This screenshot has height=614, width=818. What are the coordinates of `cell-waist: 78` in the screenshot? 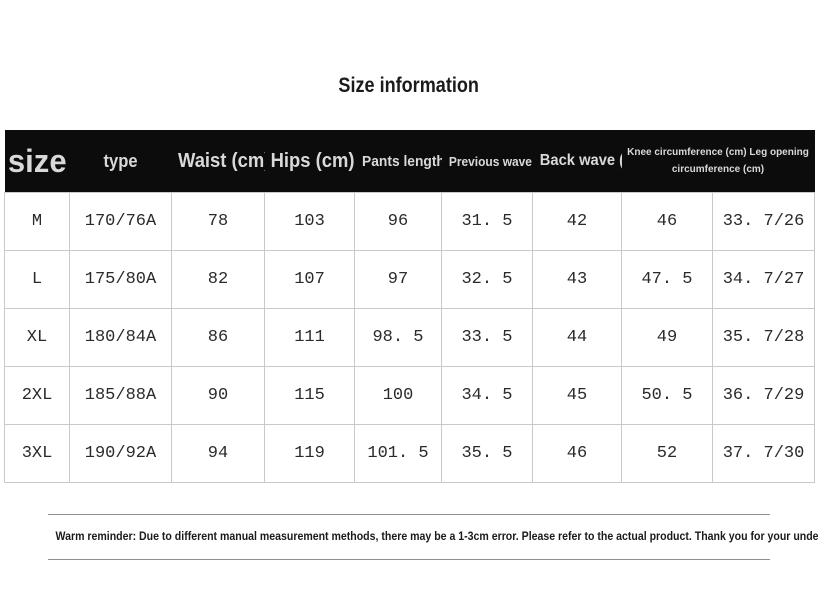 It's located at (218, 221).